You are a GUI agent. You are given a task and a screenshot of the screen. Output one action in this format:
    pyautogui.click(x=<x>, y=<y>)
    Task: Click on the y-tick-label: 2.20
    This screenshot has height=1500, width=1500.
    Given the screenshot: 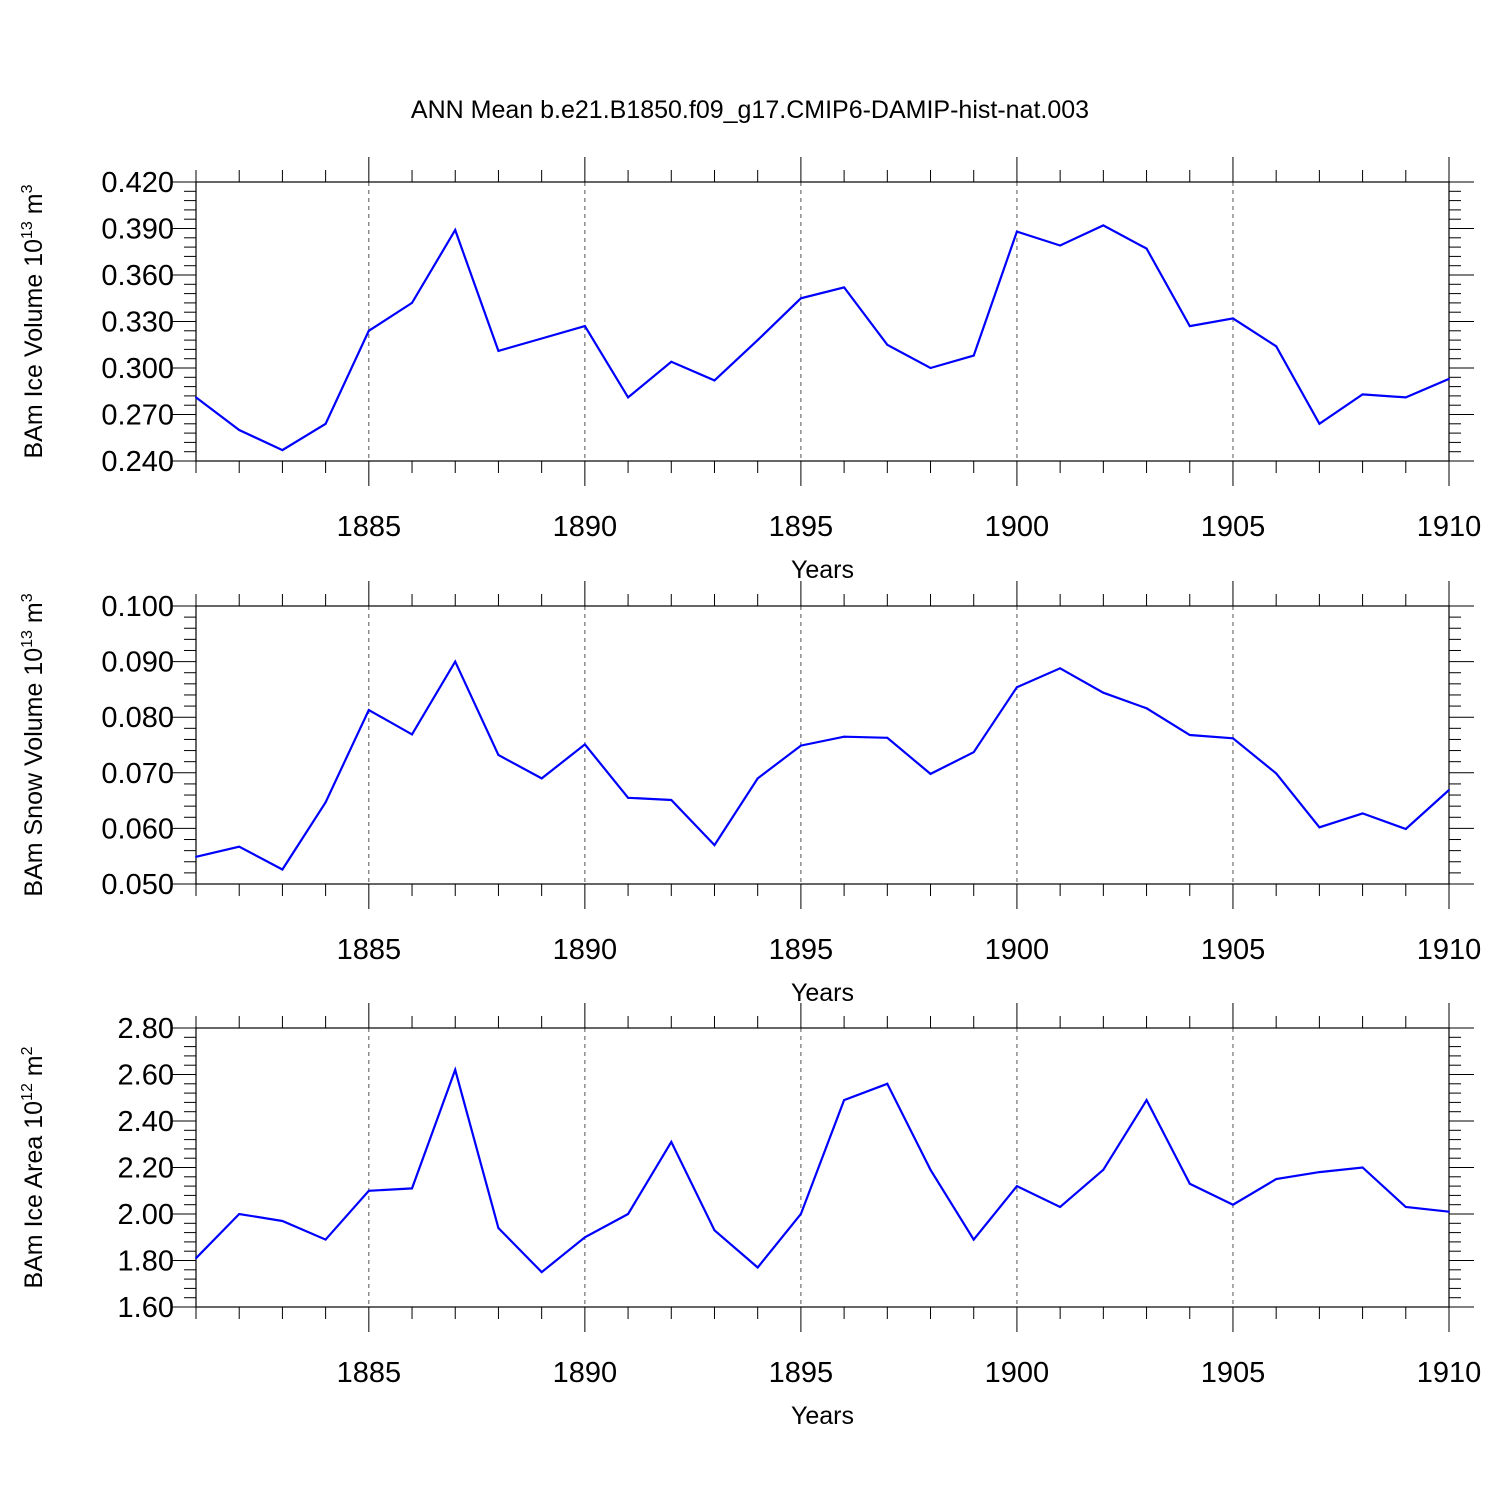 What is the action you would take?
    pyautogui.click(x=146, y=1169)
    